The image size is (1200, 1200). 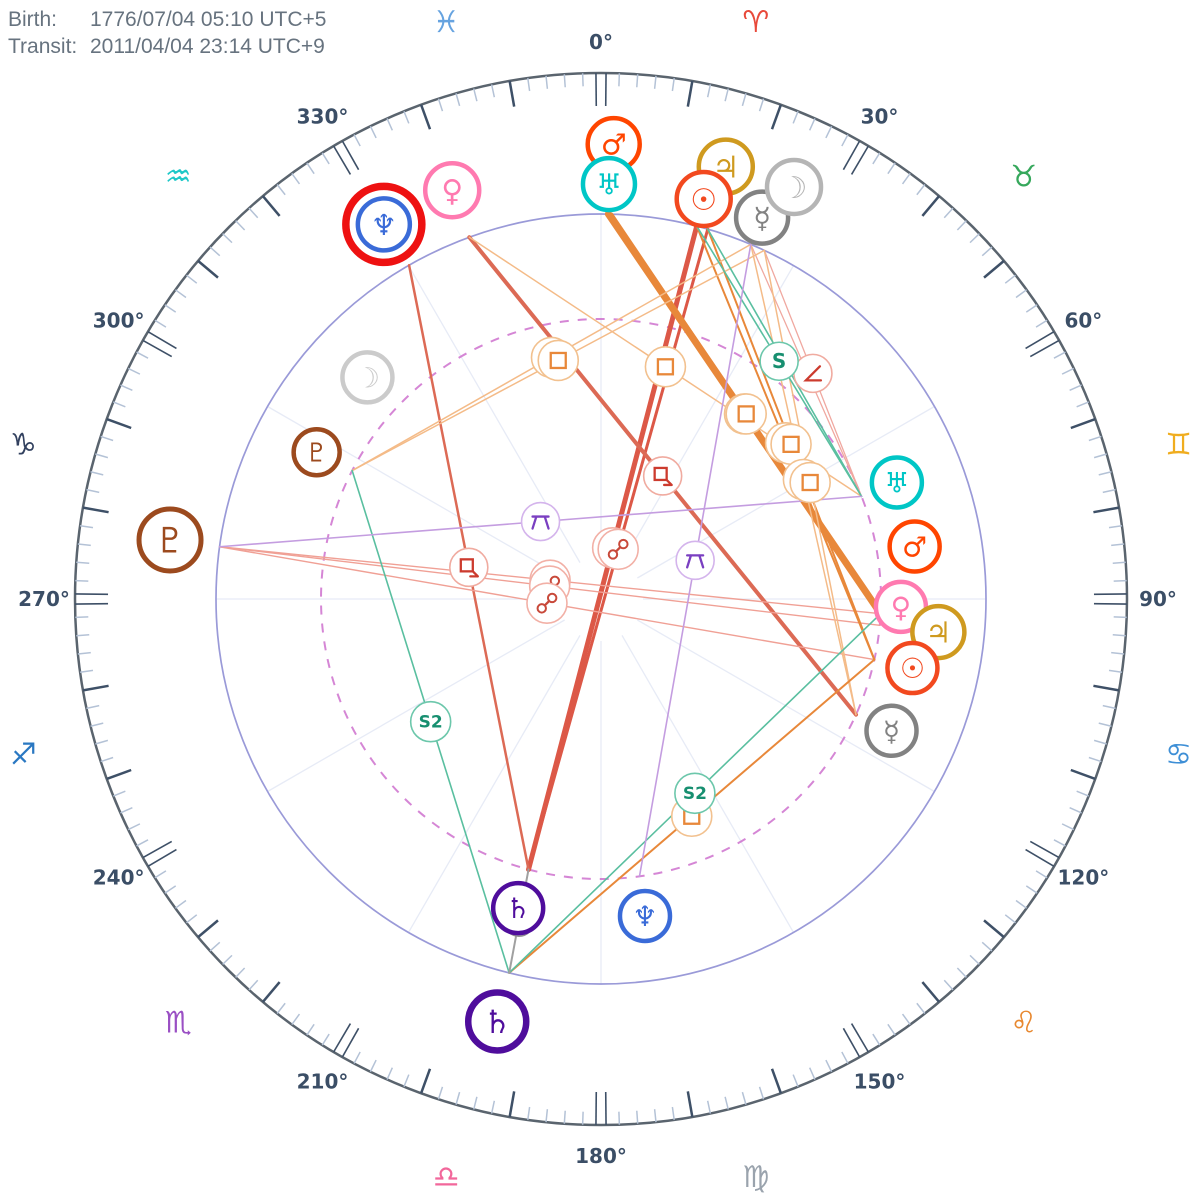 I want to click on birth-value: 1776/07/04 05:10 UTC+5, so click(x=208, y=19).